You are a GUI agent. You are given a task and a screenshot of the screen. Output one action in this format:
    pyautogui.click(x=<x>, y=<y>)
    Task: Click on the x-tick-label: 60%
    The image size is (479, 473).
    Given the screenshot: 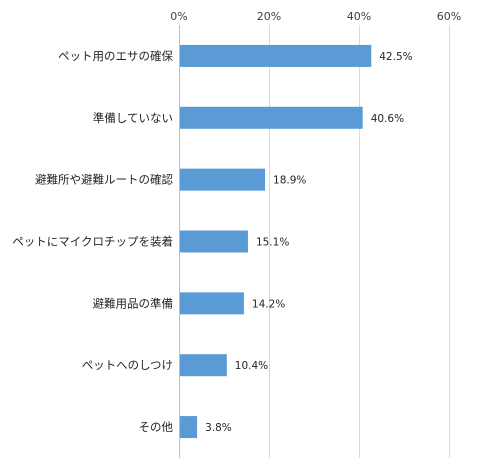 What is the action you would take?
    pyautogui.click(x=449, y=16)
    